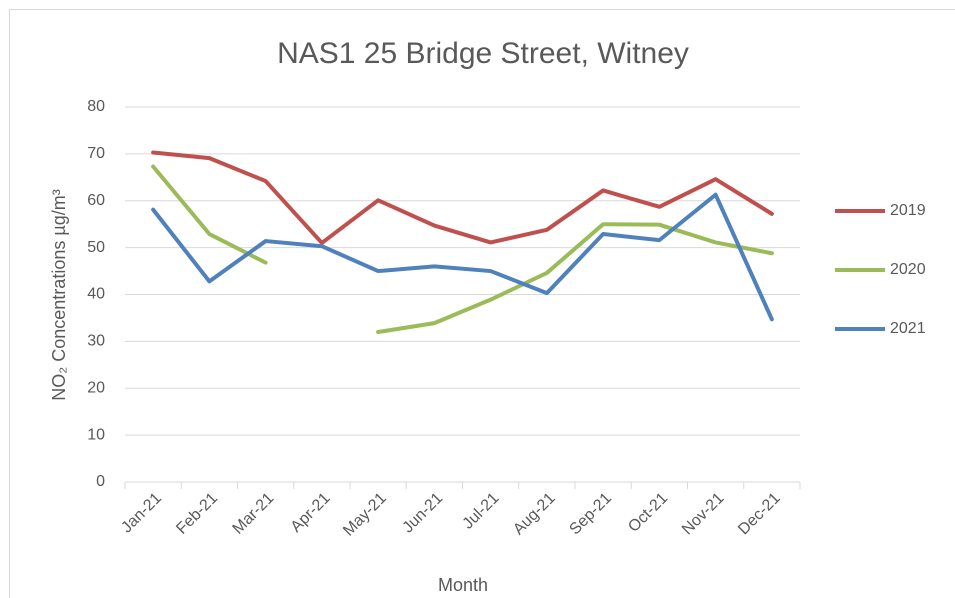  I want to click on y-tick-label: 10, so click(96, 434).